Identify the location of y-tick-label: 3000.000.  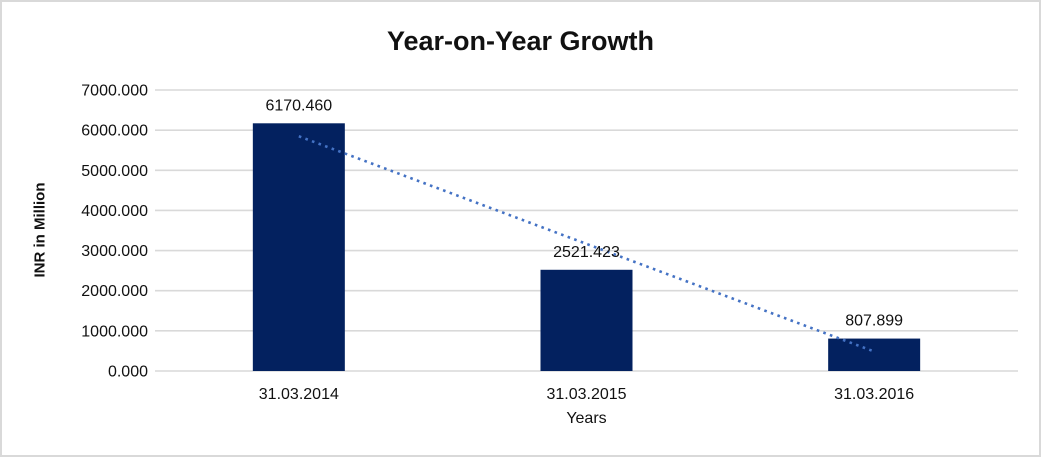
(114, 251).